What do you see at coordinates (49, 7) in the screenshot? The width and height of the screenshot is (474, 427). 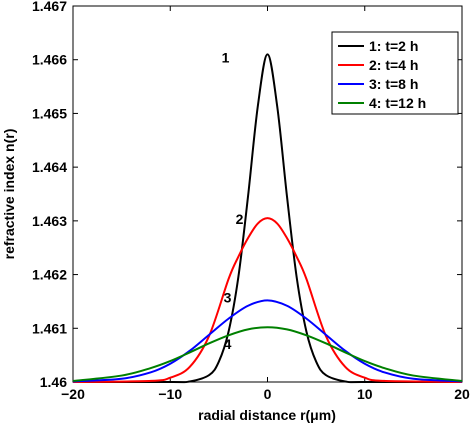 I see `y-tick-label: 1.467` at bounding box center [49, 7].